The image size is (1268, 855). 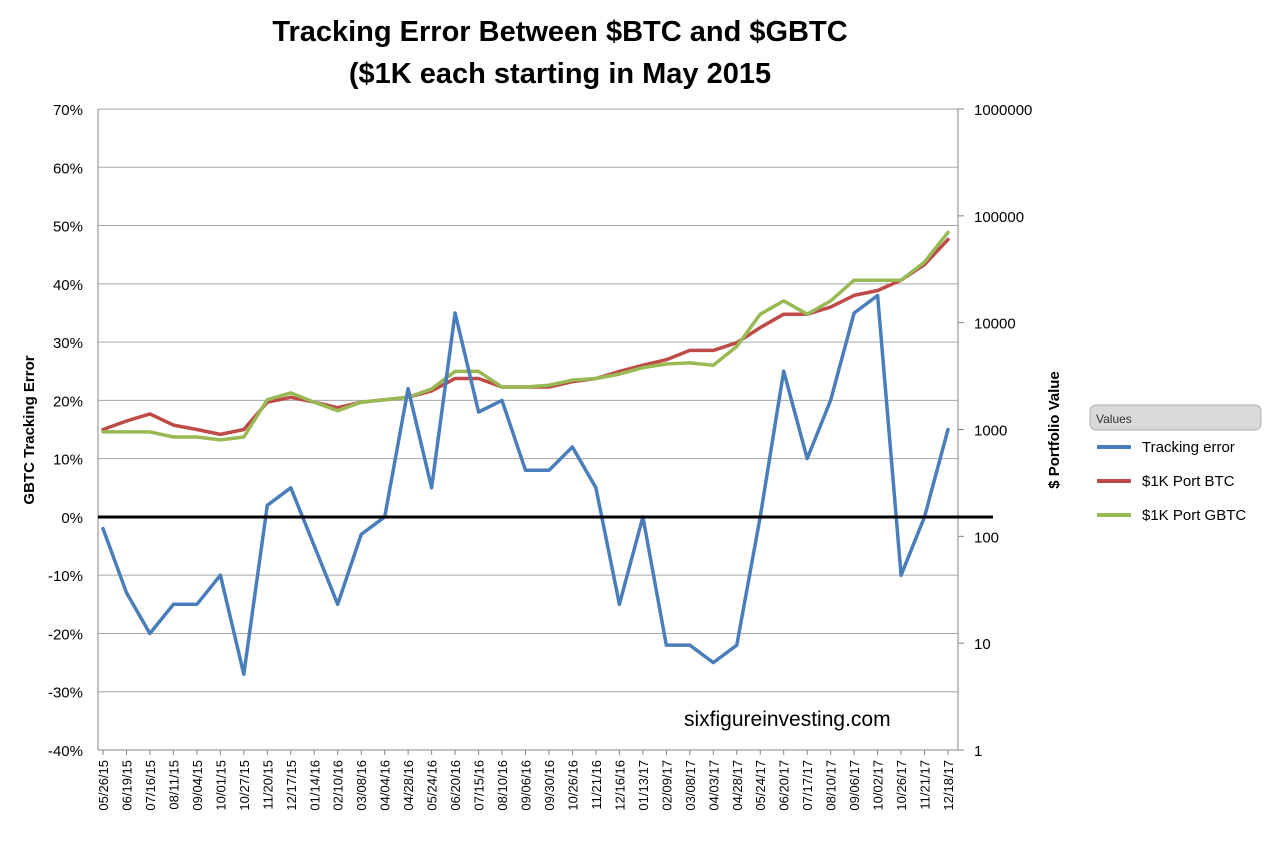 What do you see at coordinates (65, 431) in the screenshot?
I see `left-axis-ticks: 70% 60% 50% 40% 30% 20% 10% 0% -10% -20% -30% -40%` at bounding box center [65, 431].